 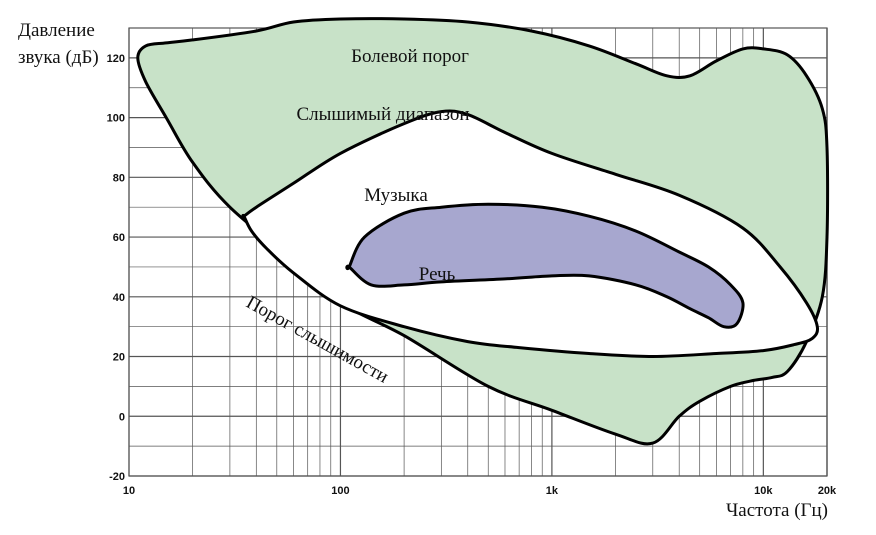 I want to click on pain-threshold-label: Болевой порог, so click(x=410, y=56).